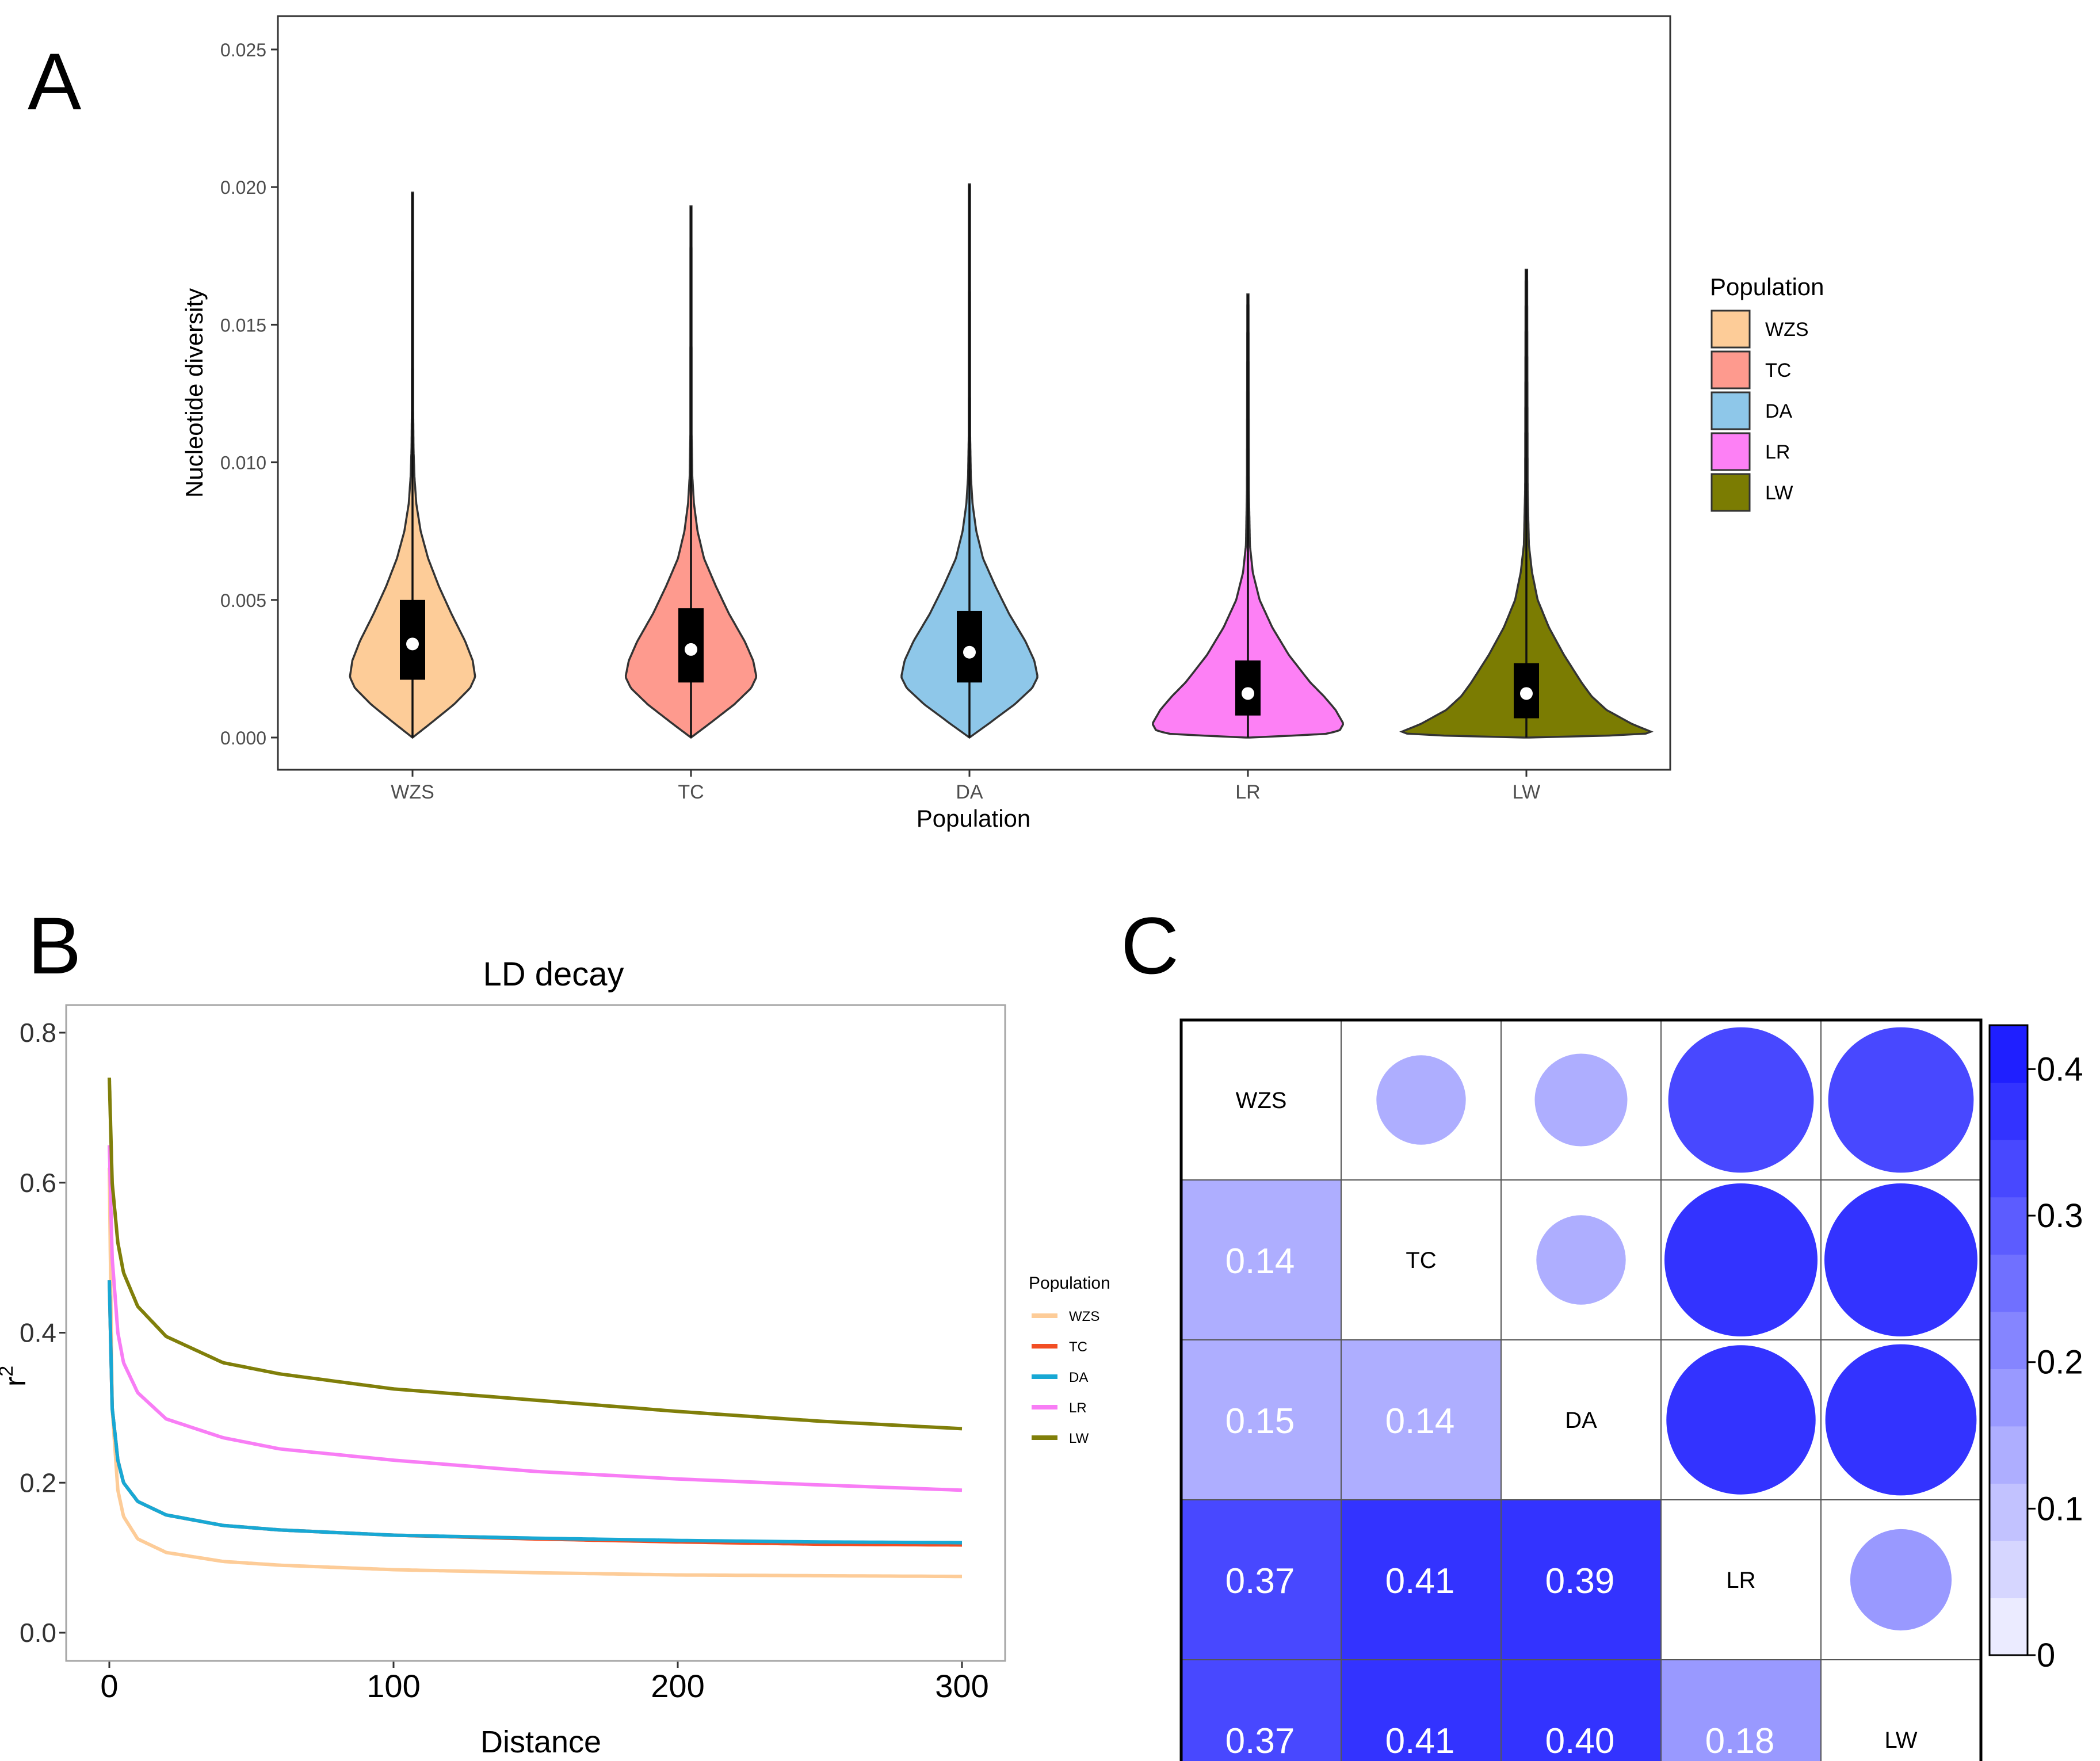  I want to click on panel-c-label: C, so click(1150, 945).